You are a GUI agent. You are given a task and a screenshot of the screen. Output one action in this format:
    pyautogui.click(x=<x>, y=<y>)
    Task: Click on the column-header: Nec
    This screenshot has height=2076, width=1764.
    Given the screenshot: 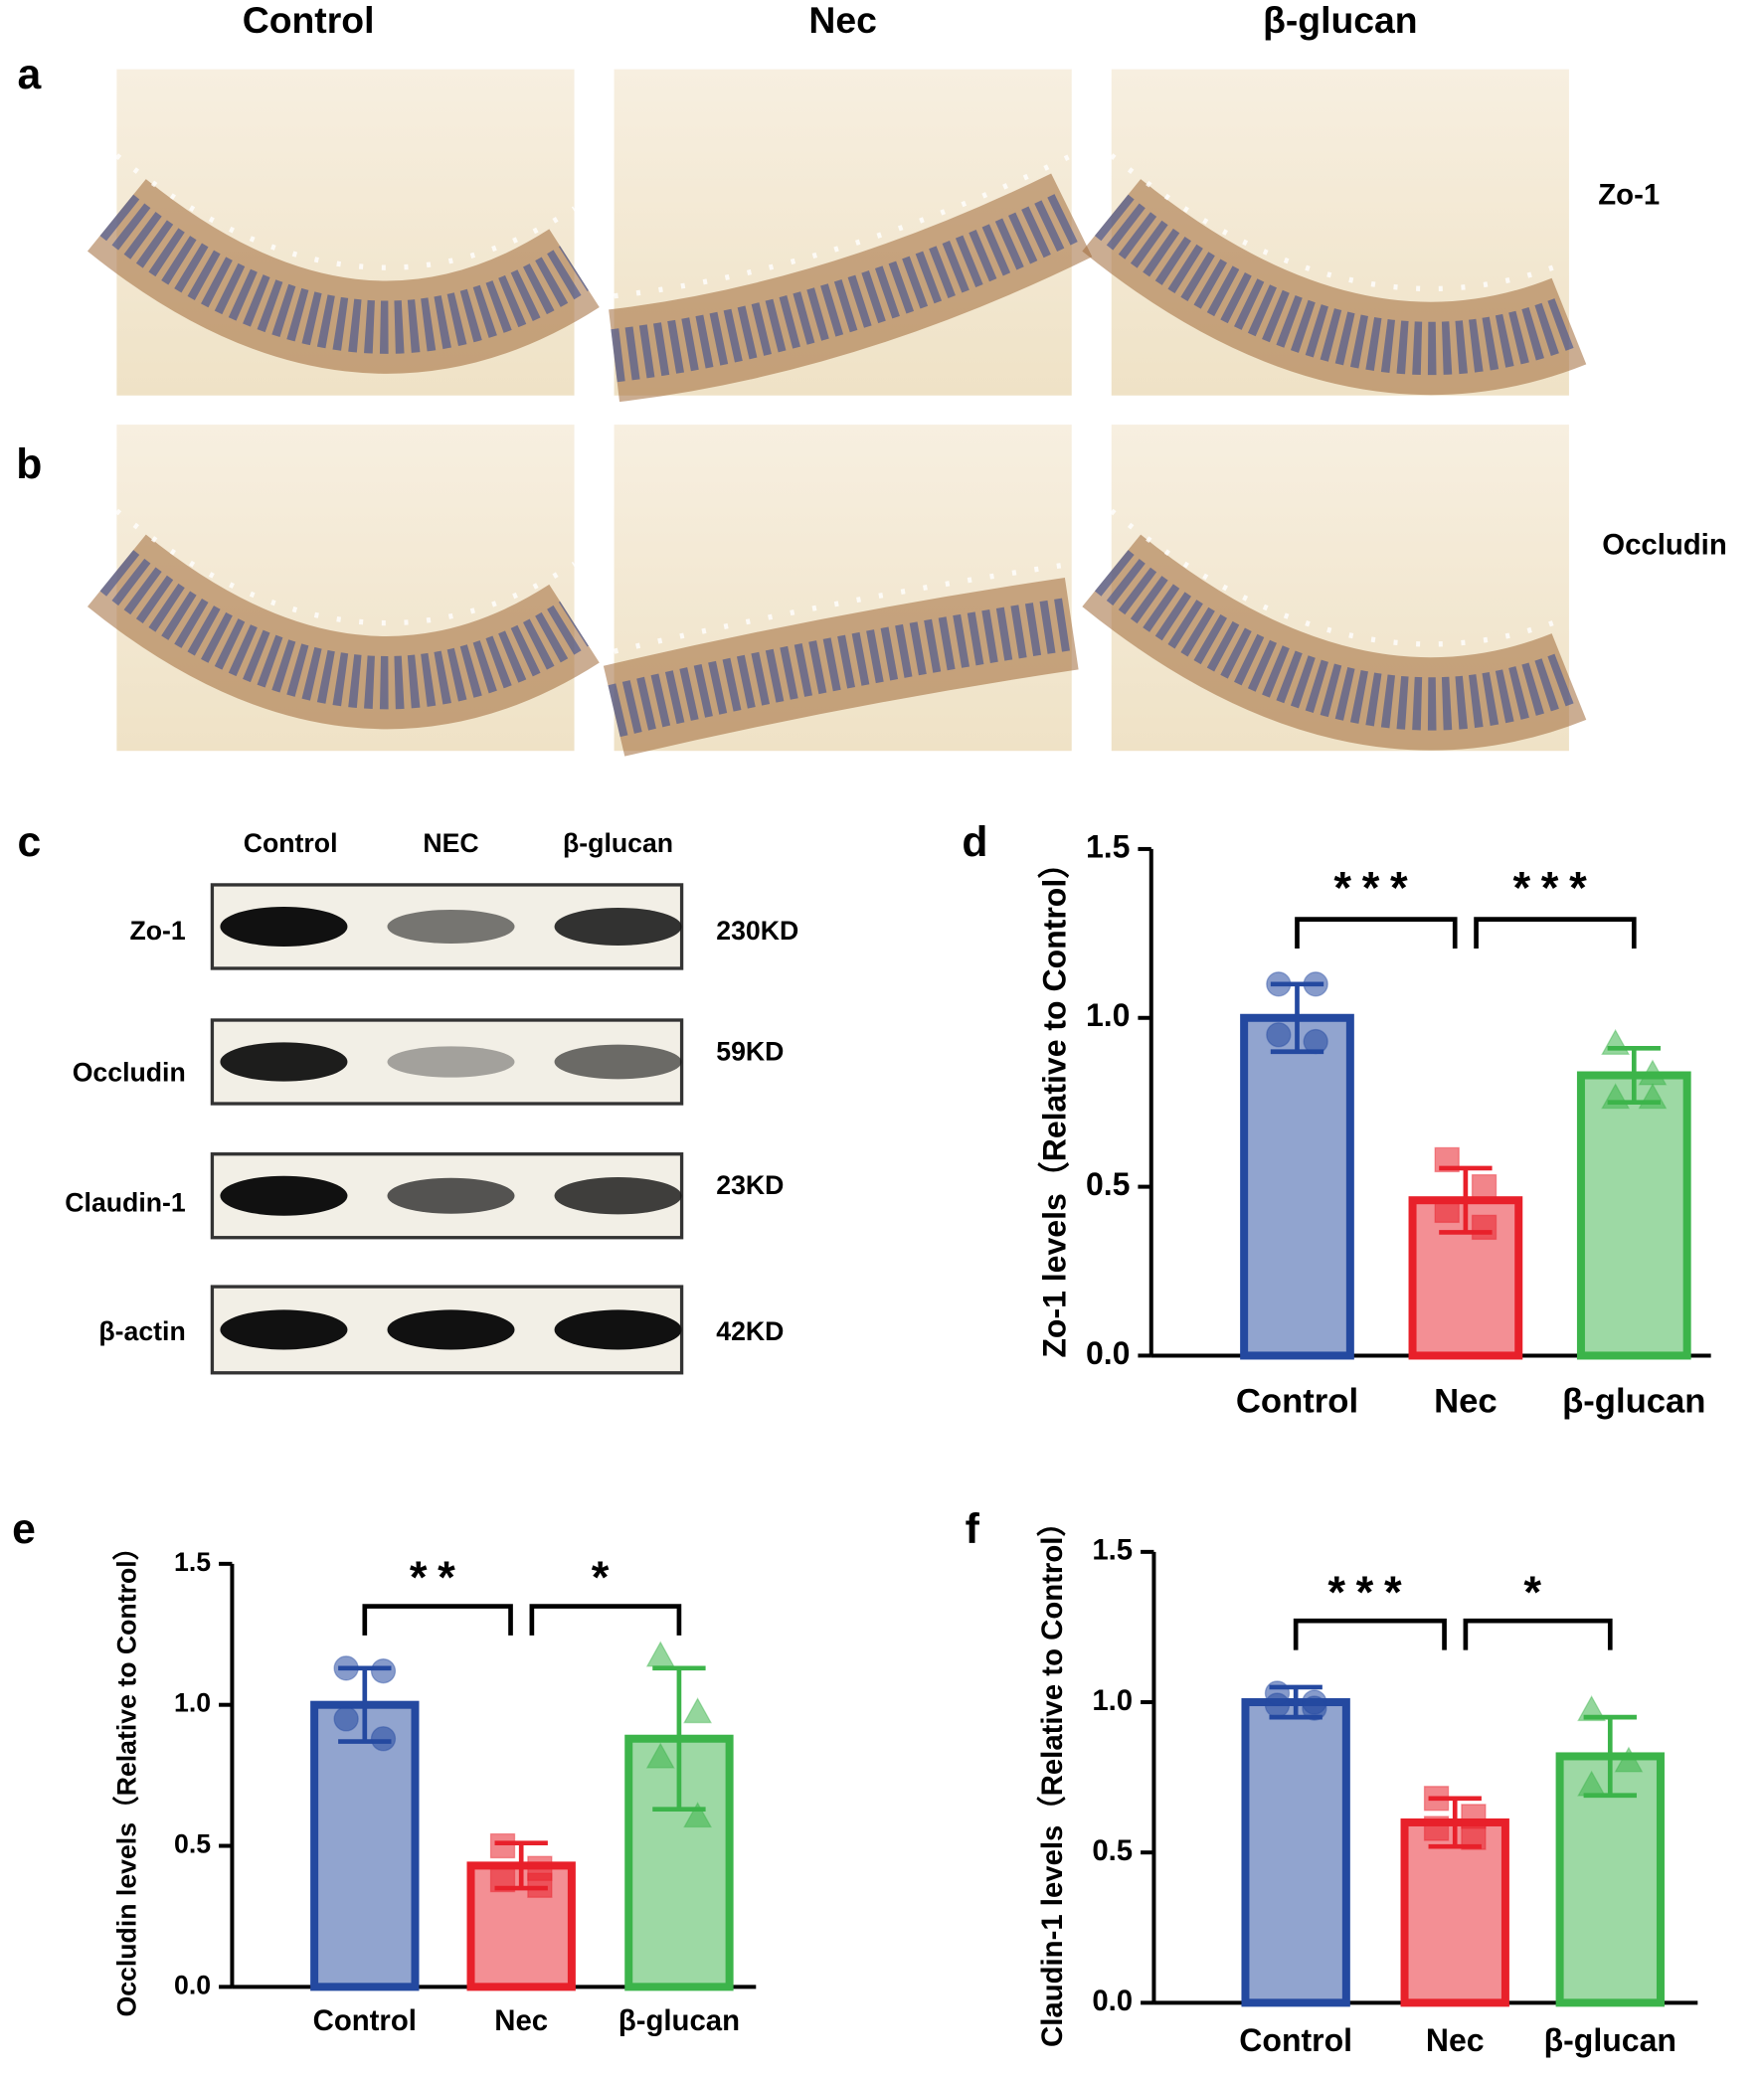 What is the action you would take?
    pyautogui.click(x=842, y=20)
    